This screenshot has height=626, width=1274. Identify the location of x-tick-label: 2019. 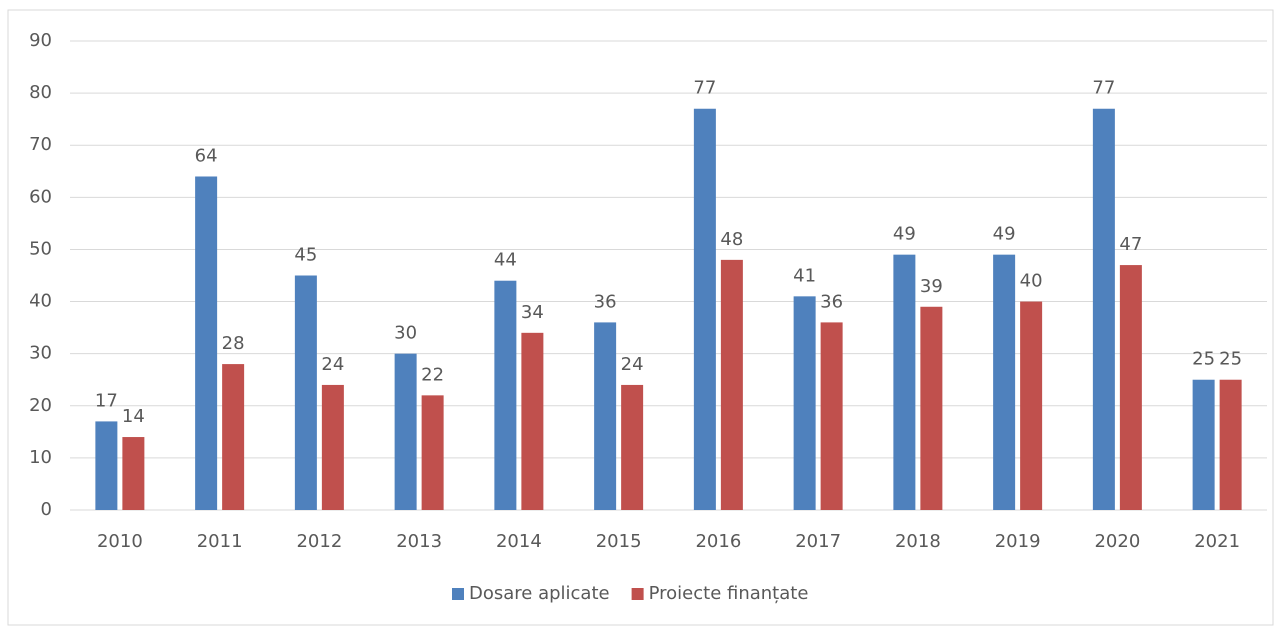
(1018, 541).